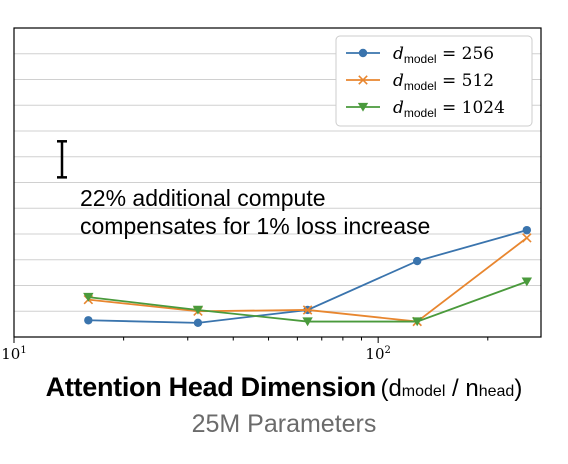  I want to click on legend-marker-stroke-b, so click(363, 80).